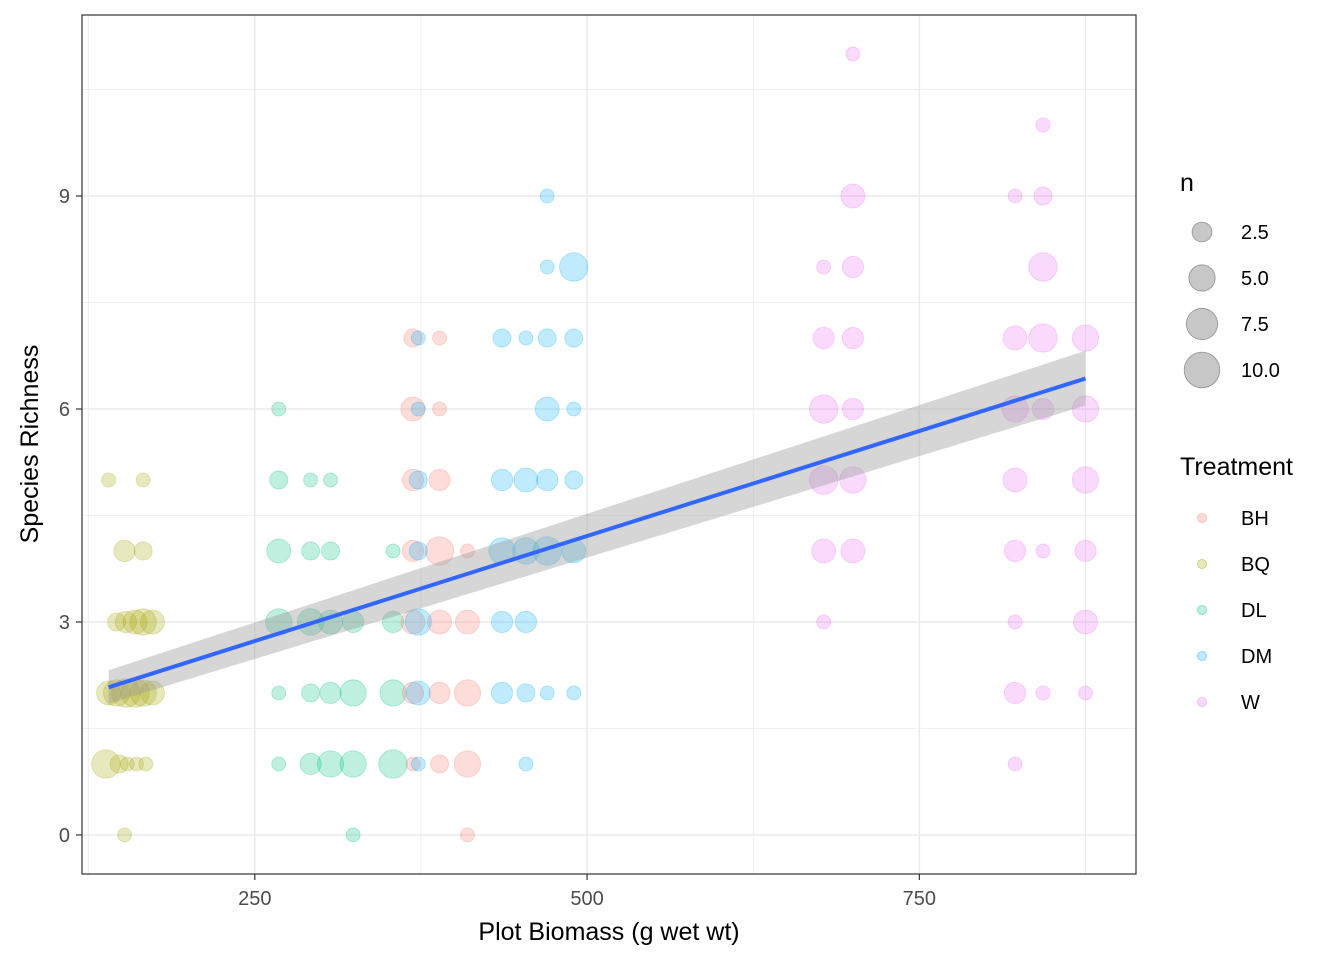  Describe the element at coordinates (64, 623) in the screenshot. I see `y-tick-label: 3` at that location.